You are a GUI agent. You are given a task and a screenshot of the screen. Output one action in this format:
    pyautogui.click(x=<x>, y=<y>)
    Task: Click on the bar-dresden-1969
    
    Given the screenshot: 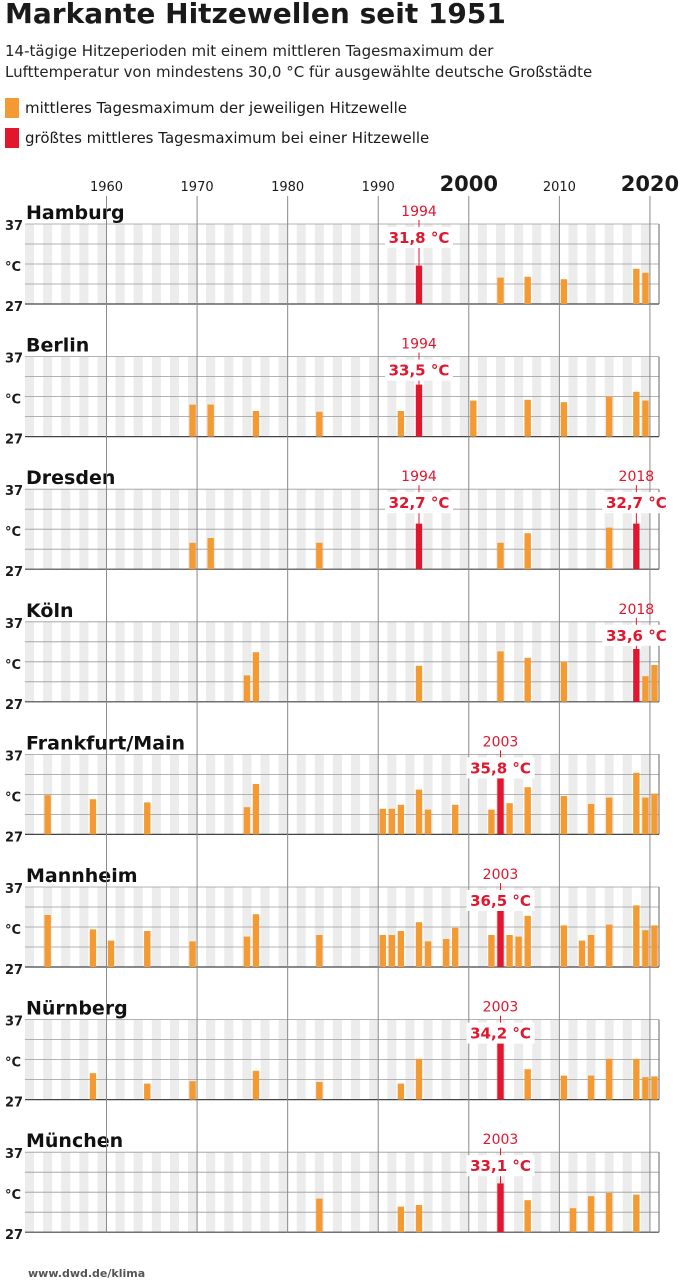 What is the action you would take?
    pyautogui.click(x=192, y=556)
    